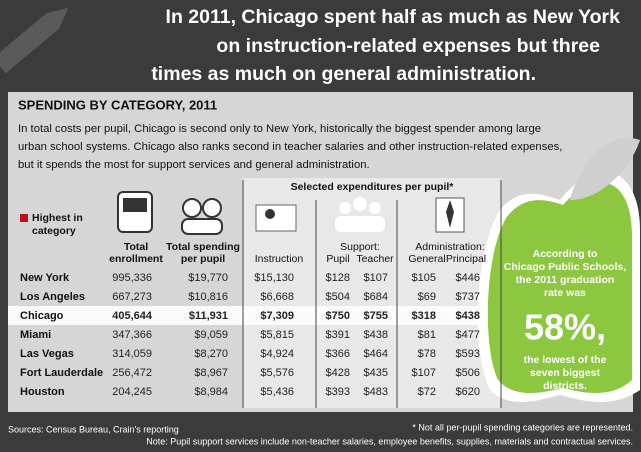 The width and height of the screenshot is (641, 452). Describe the element at coordinates (427, 354) in the screenshot. I see `table-cell: $78` at that location.